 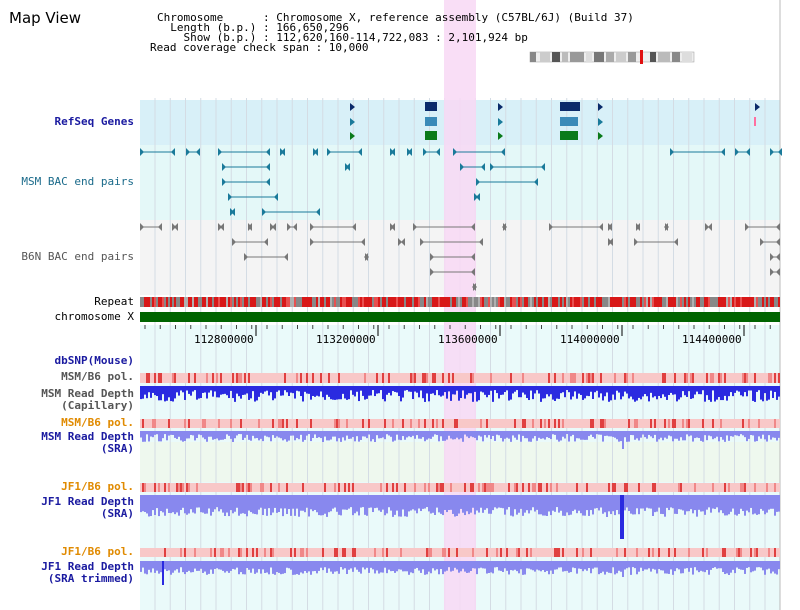 What do you see at coordinates (97, 422) in the screenshot?
I see `msm-b6-pol-sra-label: MSM/B6 pol.` at bounding box center [97, 422].